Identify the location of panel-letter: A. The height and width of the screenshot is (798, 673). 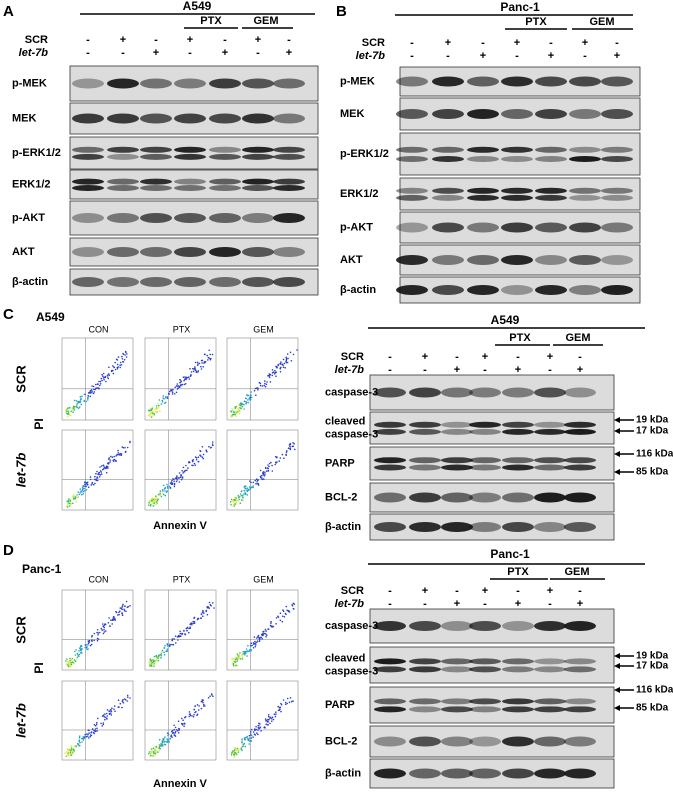
(8, 11).